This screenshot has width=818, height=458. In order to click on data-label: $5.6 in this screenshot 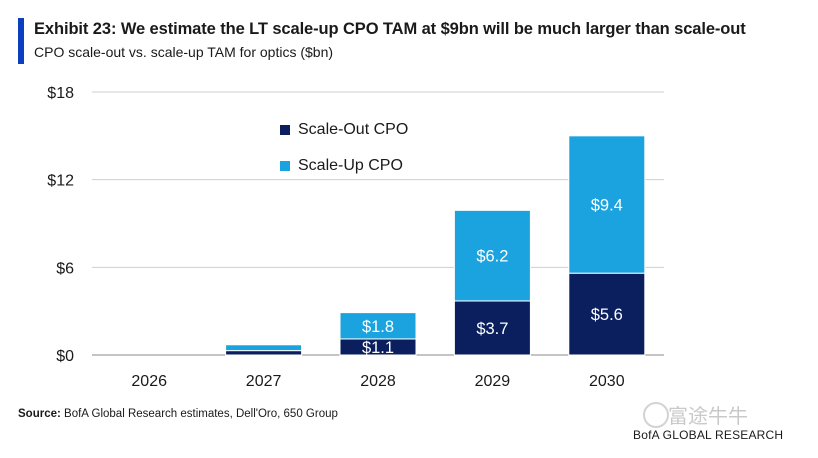, I will do `click(607, 315)`.